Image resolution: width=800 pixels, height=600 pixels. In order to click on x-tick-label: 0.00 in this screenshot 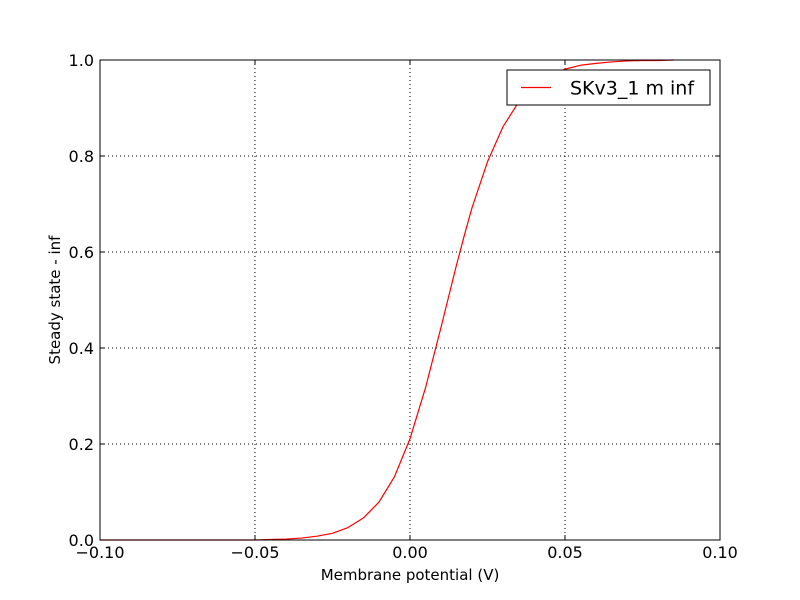, I will do `click(410, 552)`.